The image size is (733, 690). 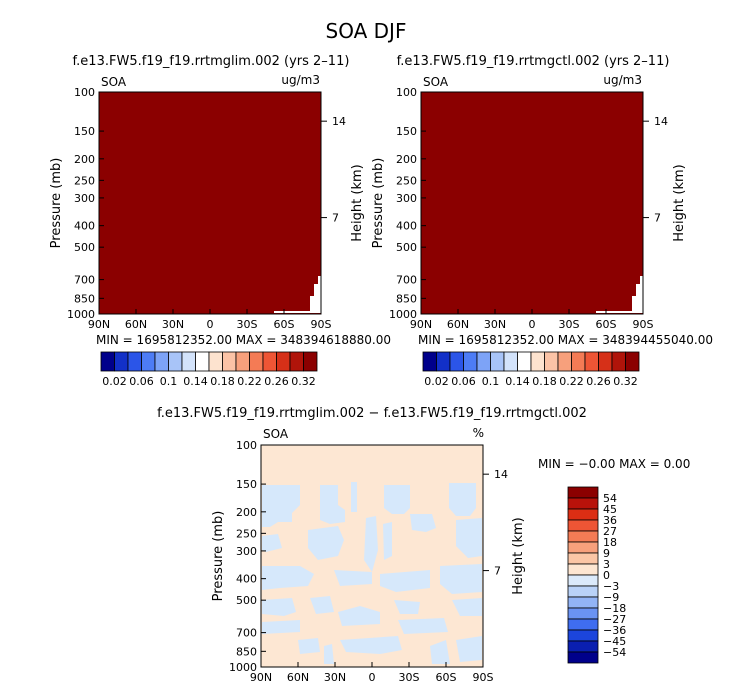 I want to click on colorbar-label: −27, so click(x=614, y=619).